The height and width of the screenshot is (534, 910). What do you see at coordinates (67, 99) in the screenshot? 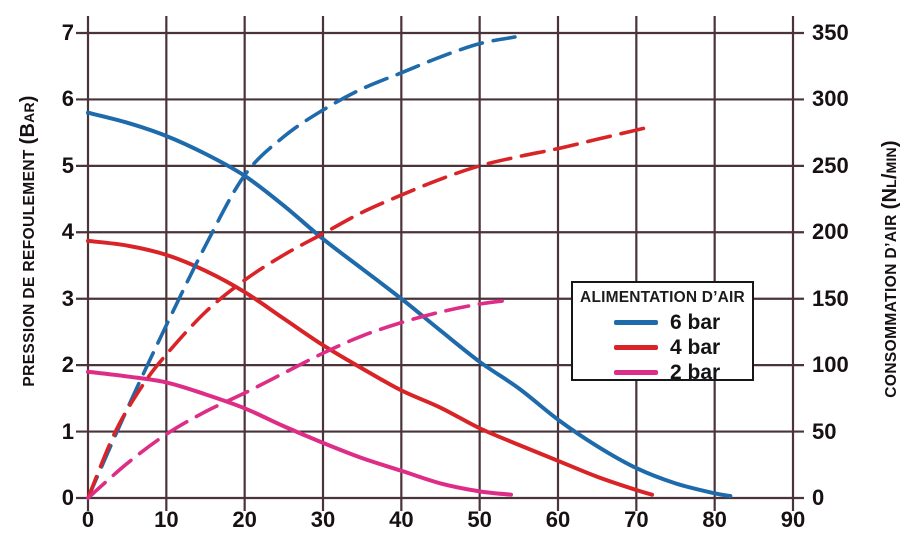
I see `y-left-tick-label: 6` at bounding box center [67, 99].